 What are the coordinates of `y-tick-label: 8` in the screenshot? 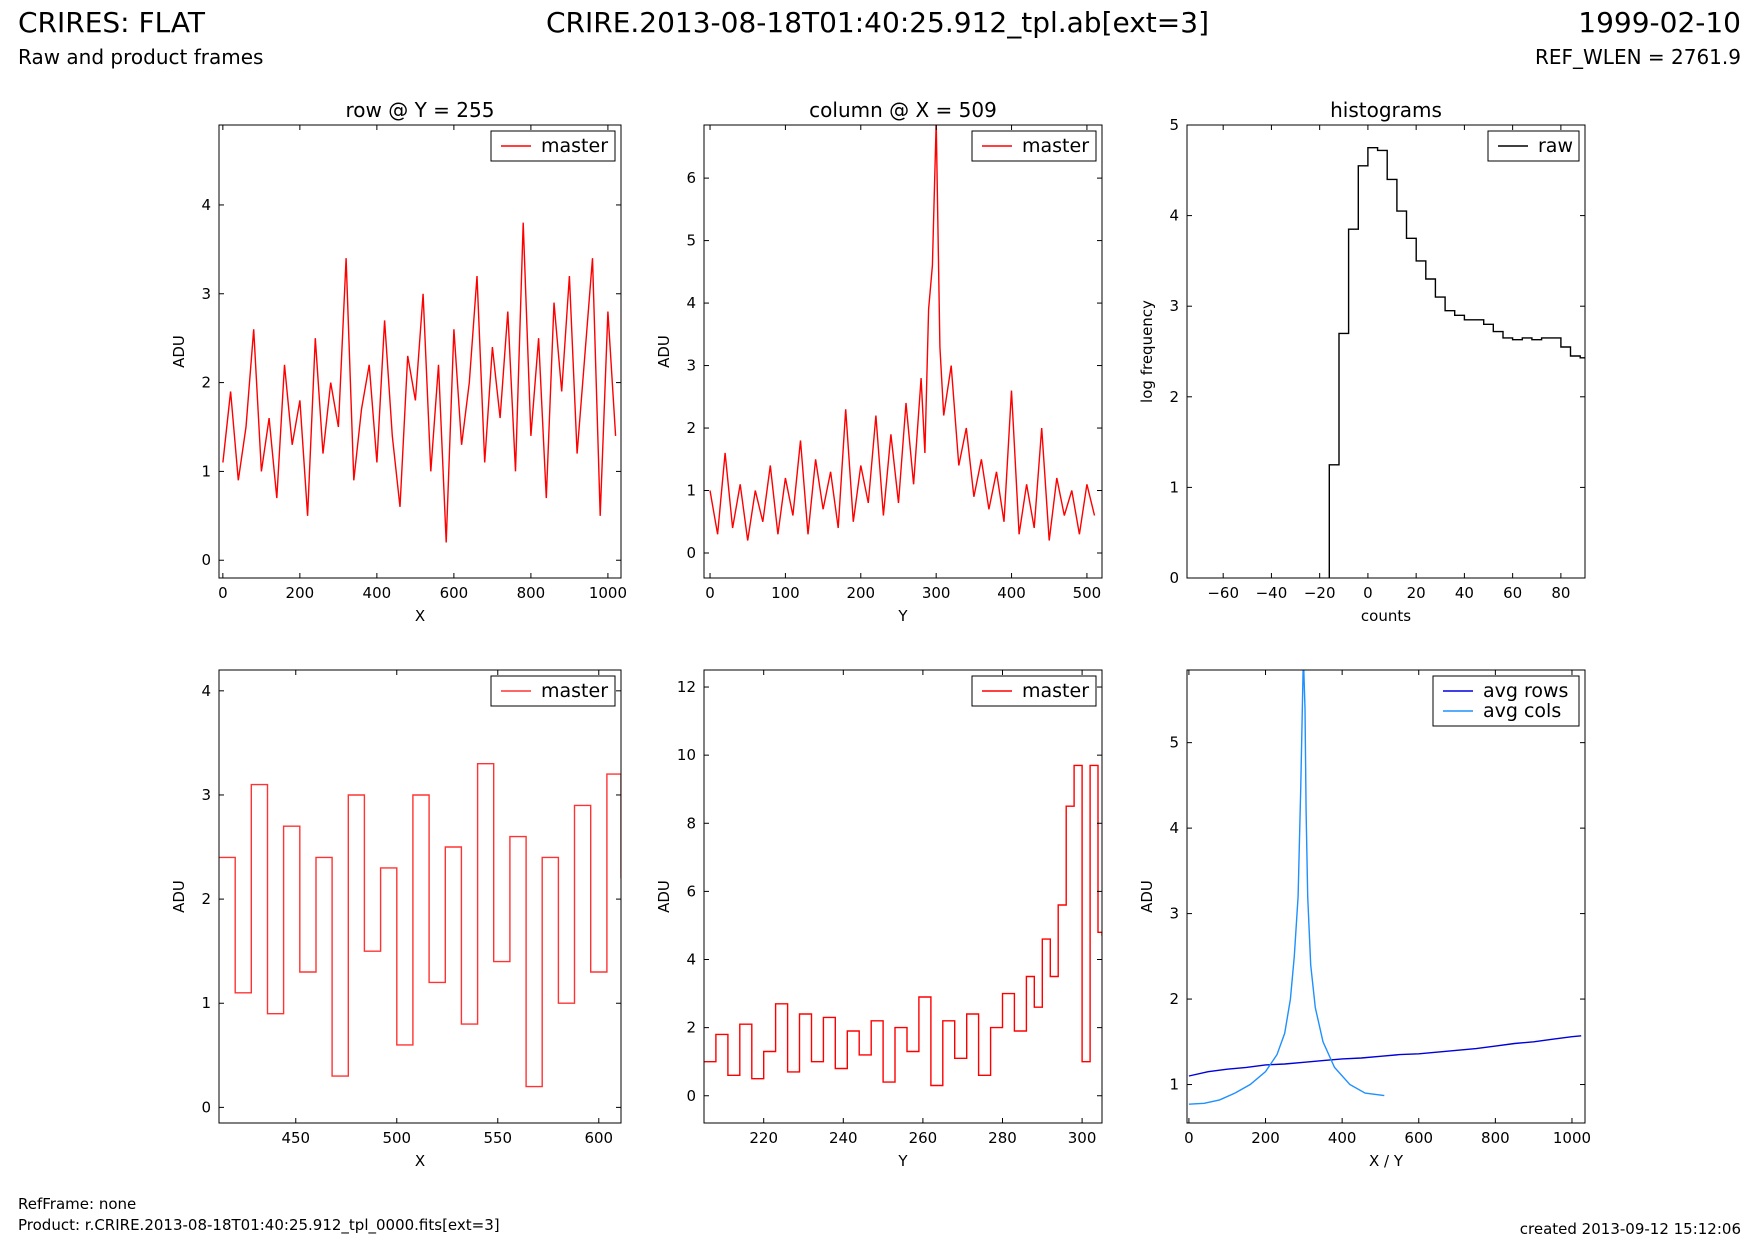 It's located at (691, 823).